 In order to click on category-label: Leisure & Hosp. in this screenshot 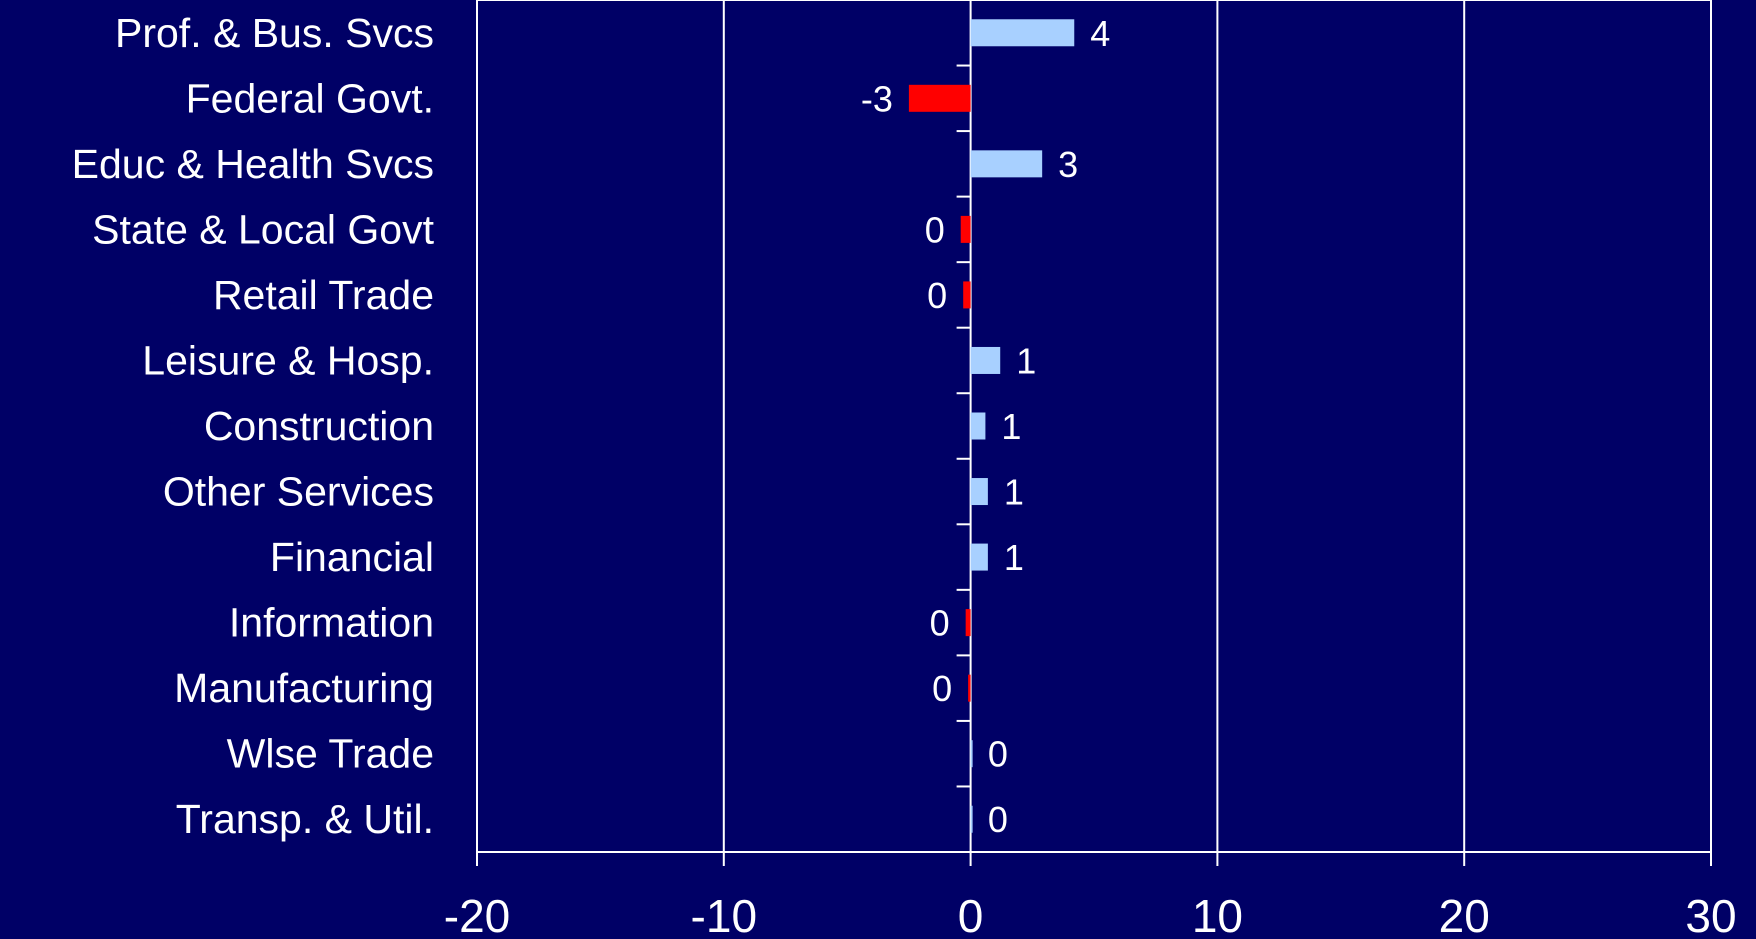, I will do `click(288, 360)`.